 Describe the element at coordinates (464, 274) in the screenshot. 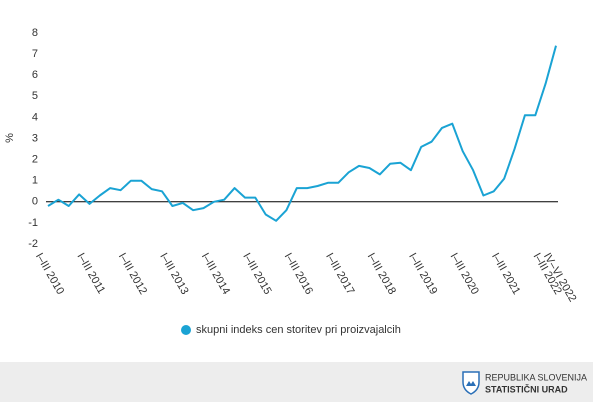

I see `x-tick-label: I–III 2020` at that location.